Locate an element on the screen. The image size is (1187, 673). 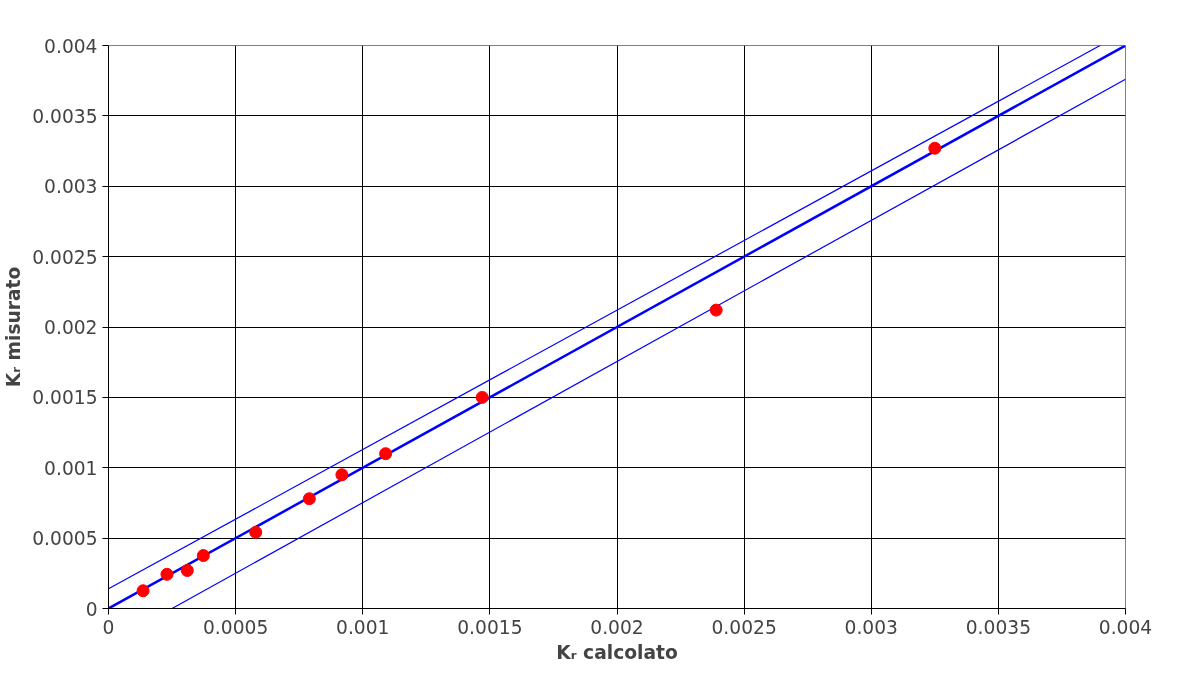
y-tick-label: 0 is located at coordinates (91, 609).